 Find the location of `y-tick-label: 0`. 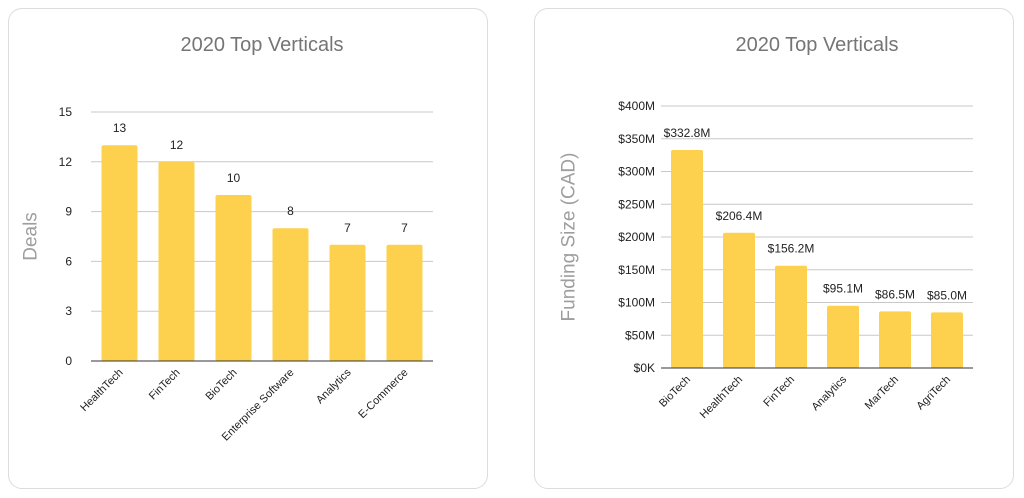

y-tick-label: 0 is located at coordinates (68, 361).